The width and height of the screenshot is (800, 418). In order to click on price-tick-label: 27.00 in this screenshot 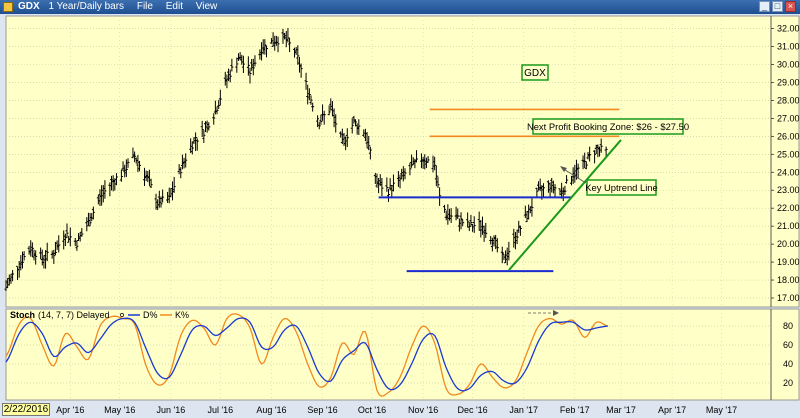, I will do `click(788, 118)`.